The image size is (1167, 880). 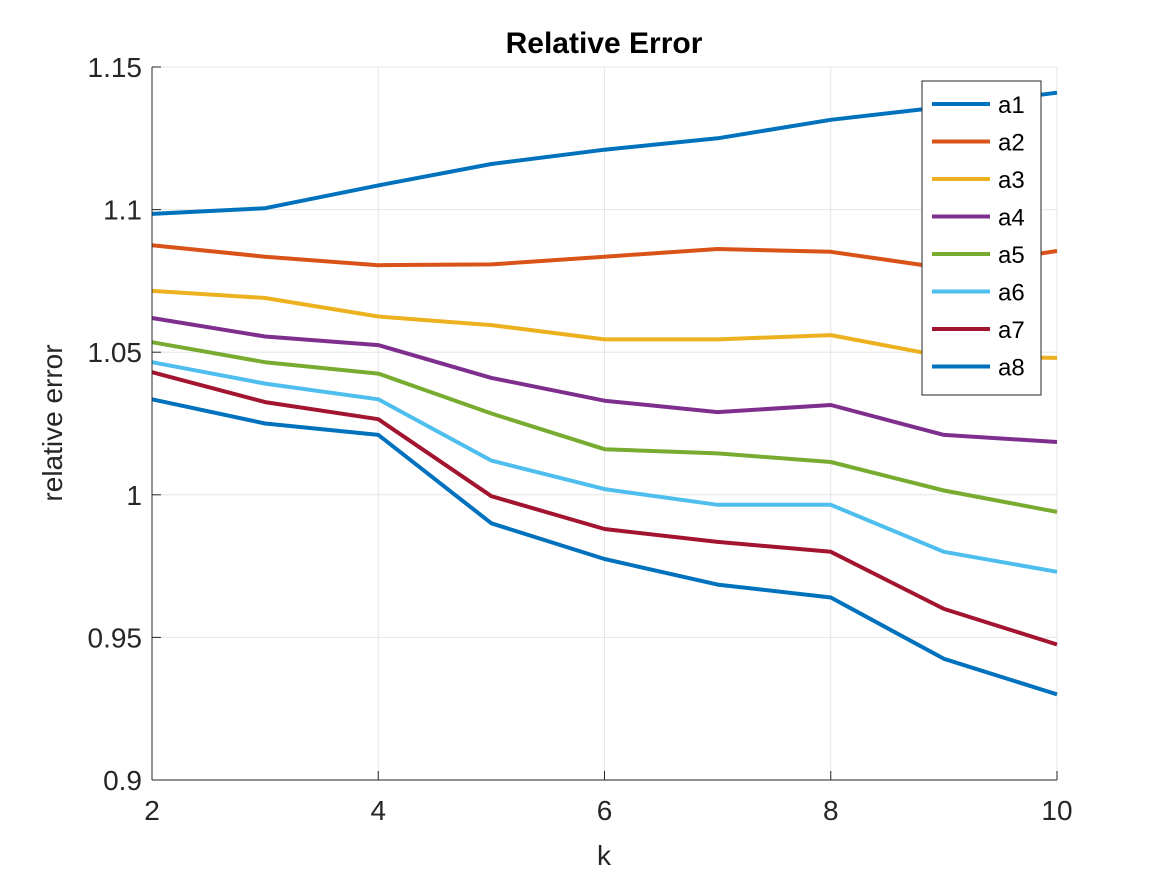 What do you see at coordinates (604, 257) in the screenshot?
I see `series-line-a2` at bounding box center [604, 257].